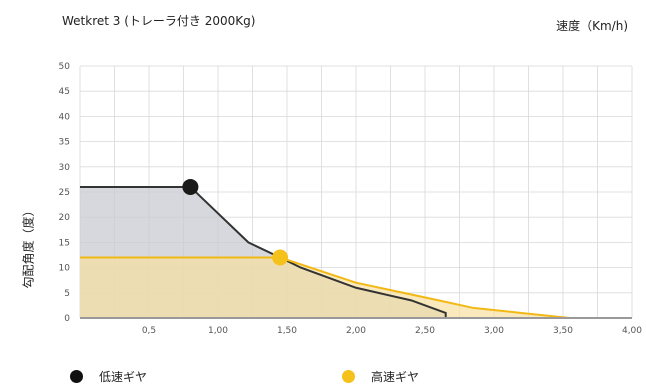 Image resolution: width=646 pixels, height=387 pixels. I want to click on y-tick-label: 40, so click(65, 117).